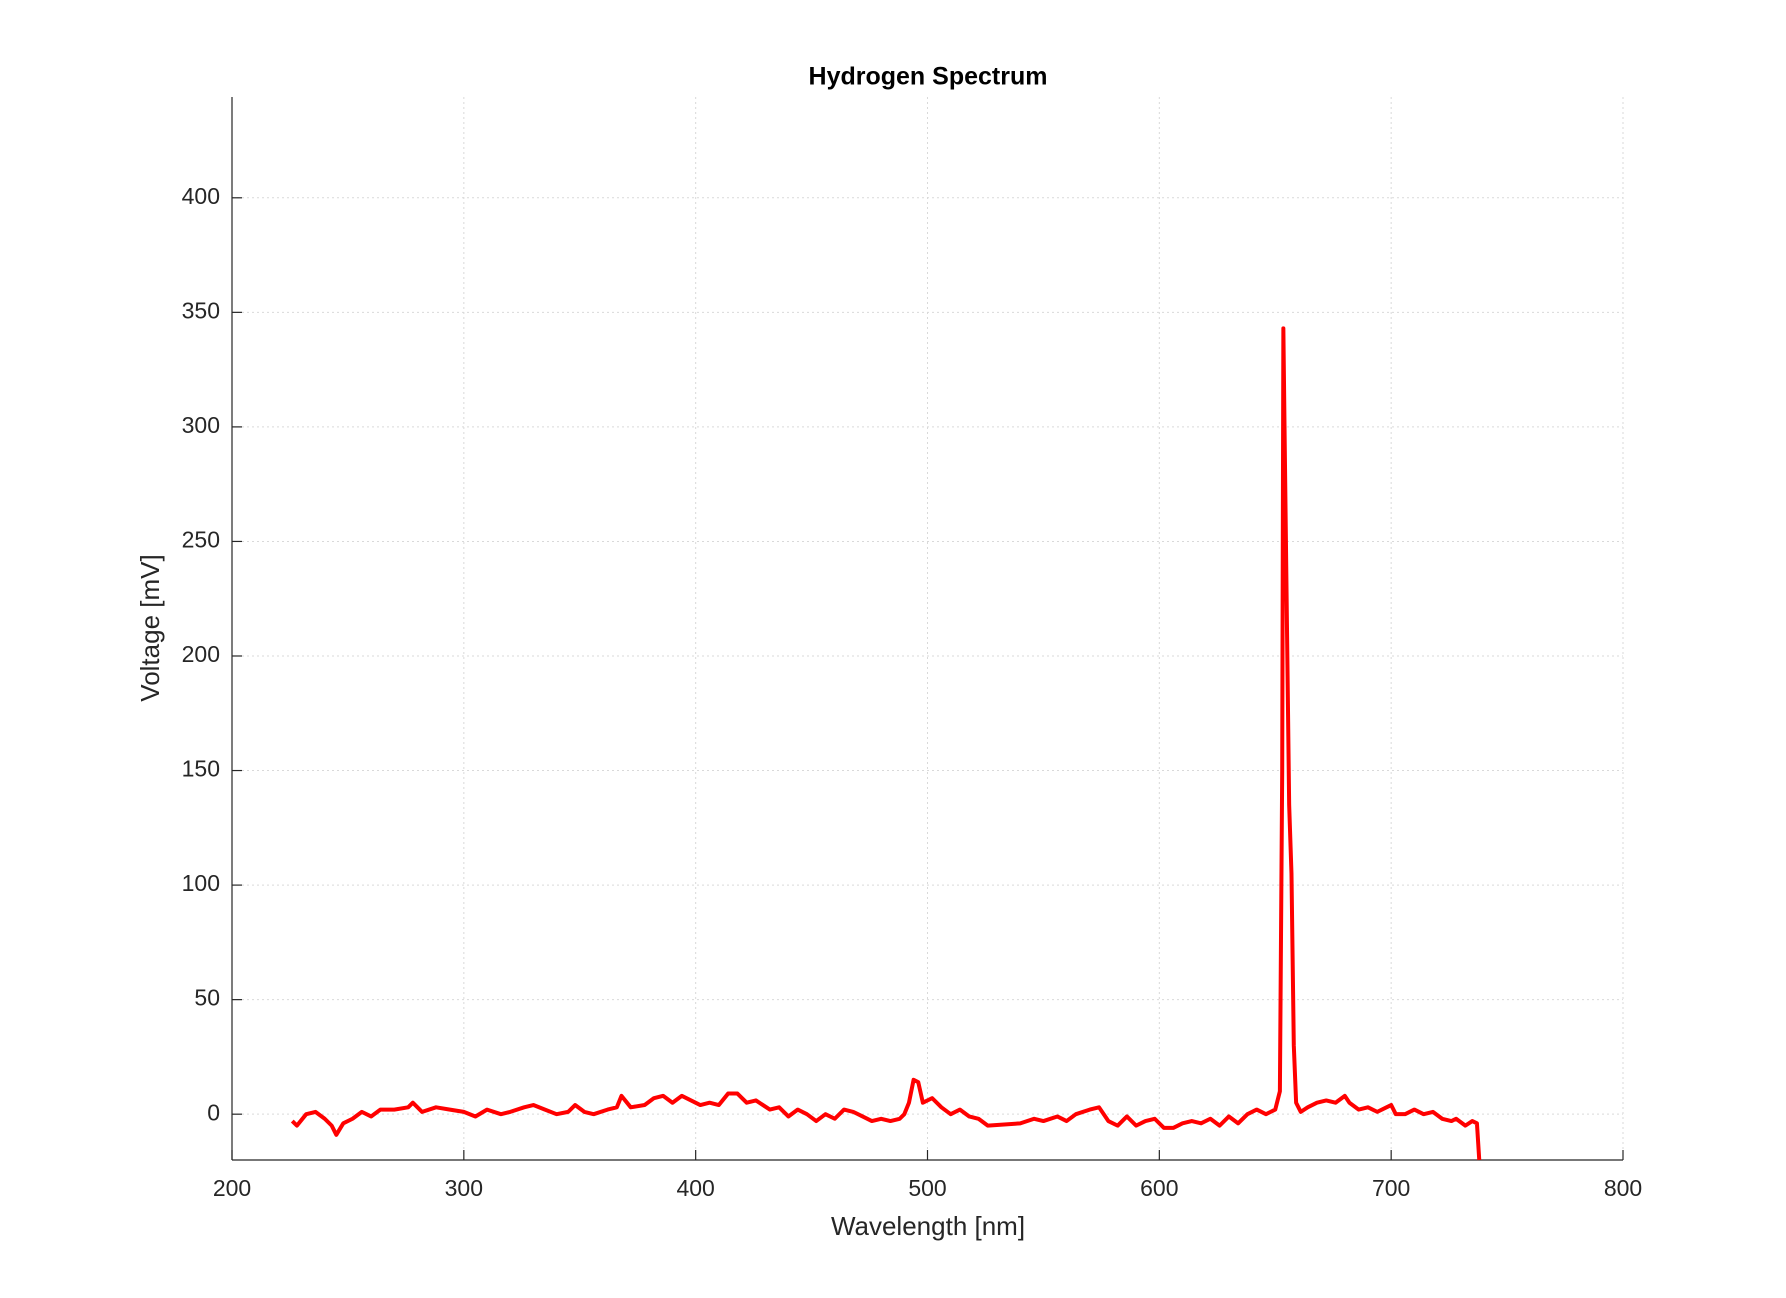  Describe the element at coordinates (232, 1188) in the screenshot. I see `x-tick-label: 200` at that location.